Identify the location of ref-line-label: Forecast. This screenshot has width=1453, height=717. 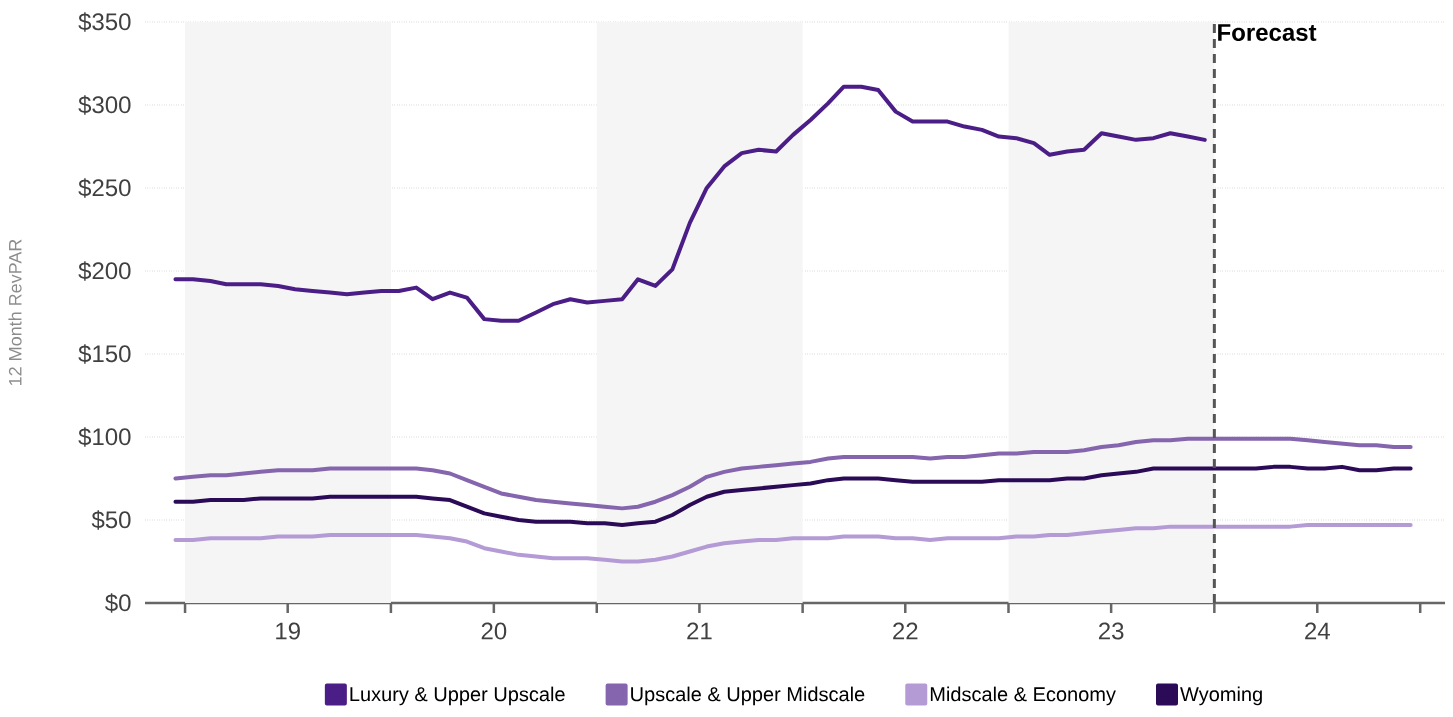
(1267, 32).